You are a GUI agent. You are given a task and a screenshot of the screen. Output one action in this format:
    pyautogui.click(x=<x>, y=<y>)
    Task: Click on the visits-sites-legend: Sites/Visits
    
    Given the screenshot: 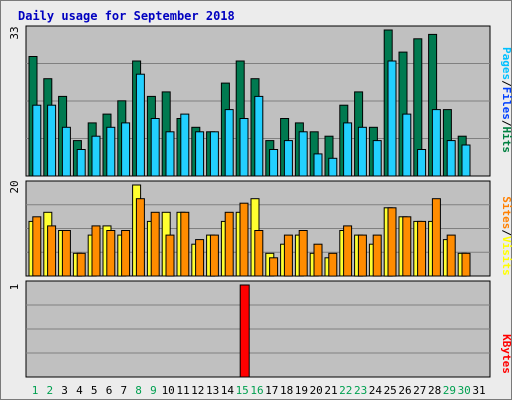 What is the action you would take?
    pyautogui.click(x=506, y=236)
    